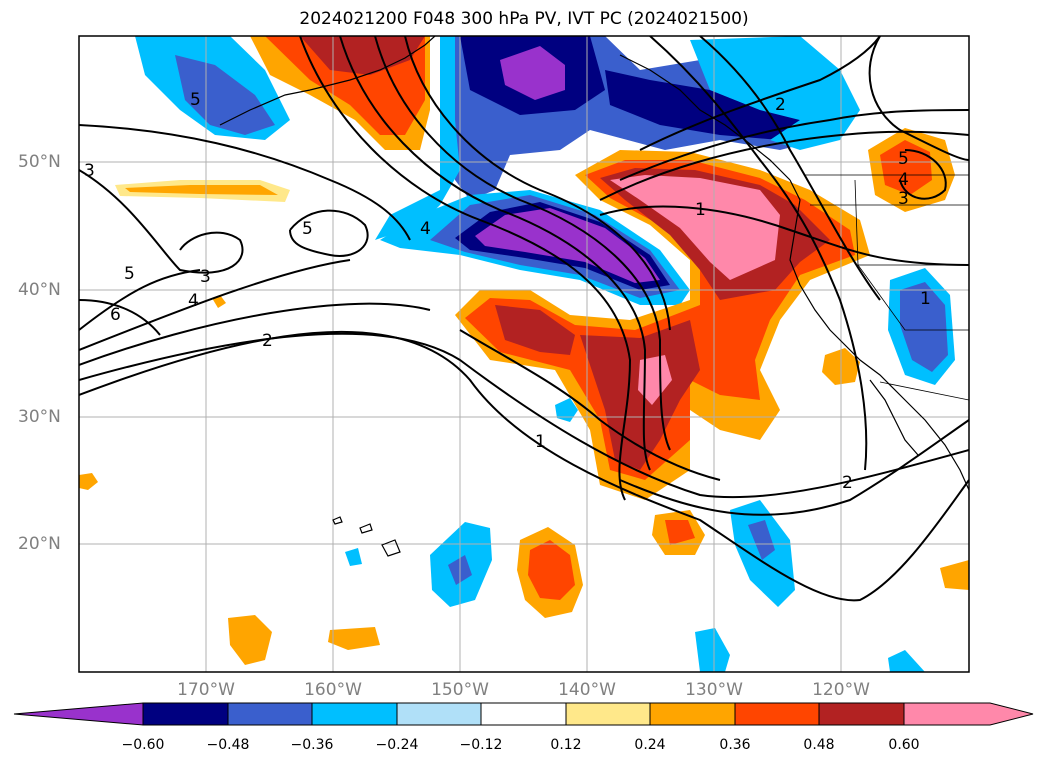 This screenshot has height=765, width=1047. What do you see at coordinates (968, 714) in the screenshot?
I see `colorbar-extend-high` at bounding box center [968, 714].